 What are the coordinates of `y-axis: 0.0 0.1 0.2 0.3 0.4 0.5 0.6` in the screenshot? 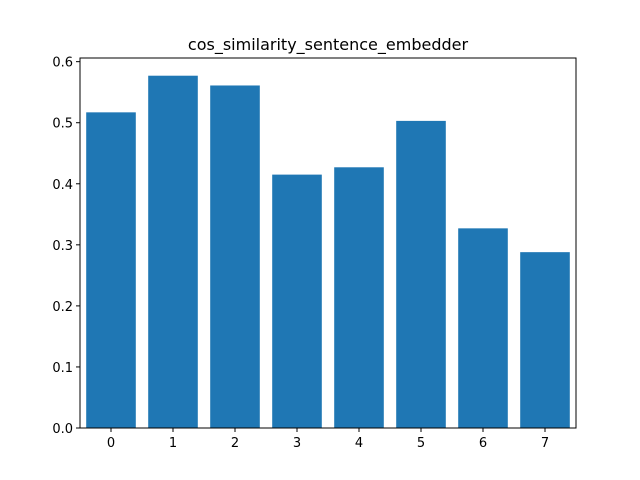 It's located at (66, 246).